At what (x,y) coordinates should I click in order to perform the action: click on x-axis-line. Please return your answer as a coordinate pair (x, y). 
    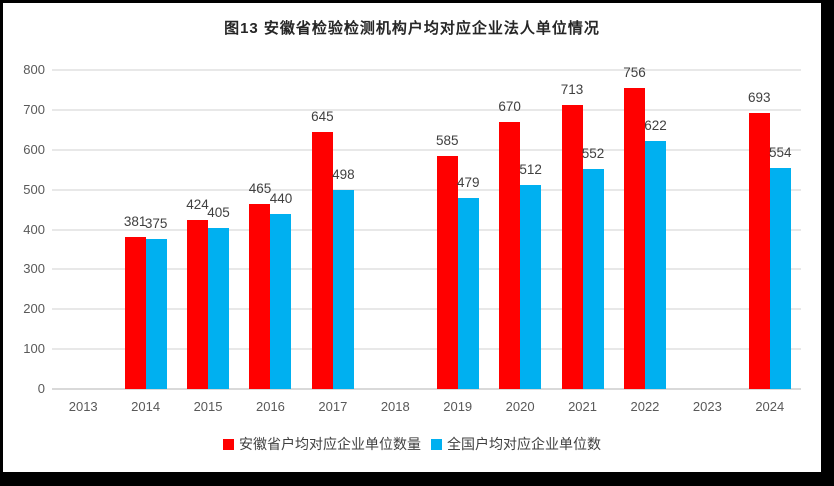
    Looking at the image, I should click on (426, 389).